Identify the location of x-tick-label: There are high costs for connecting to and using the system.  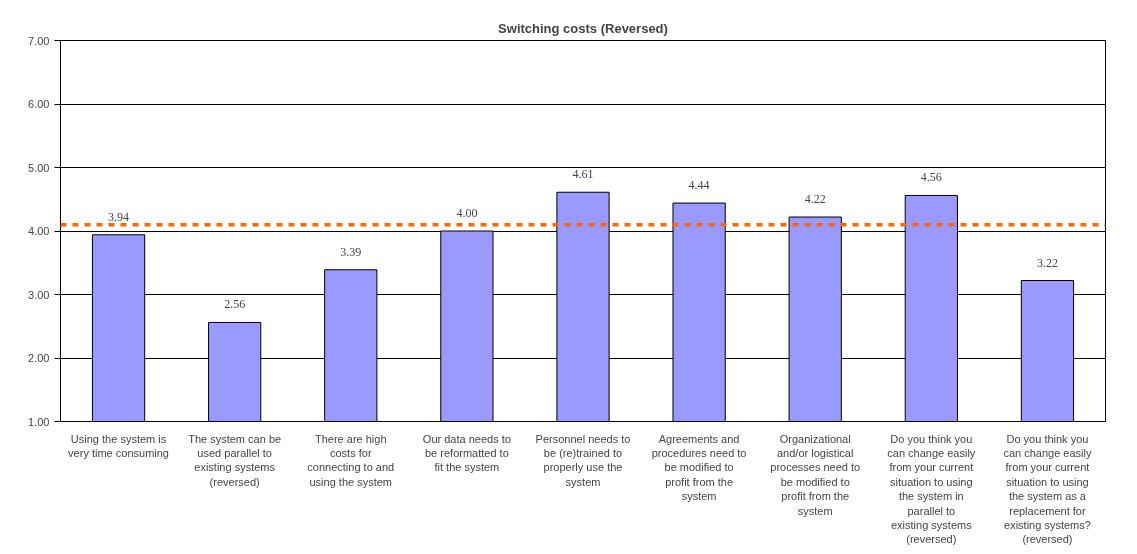
(351, 460).